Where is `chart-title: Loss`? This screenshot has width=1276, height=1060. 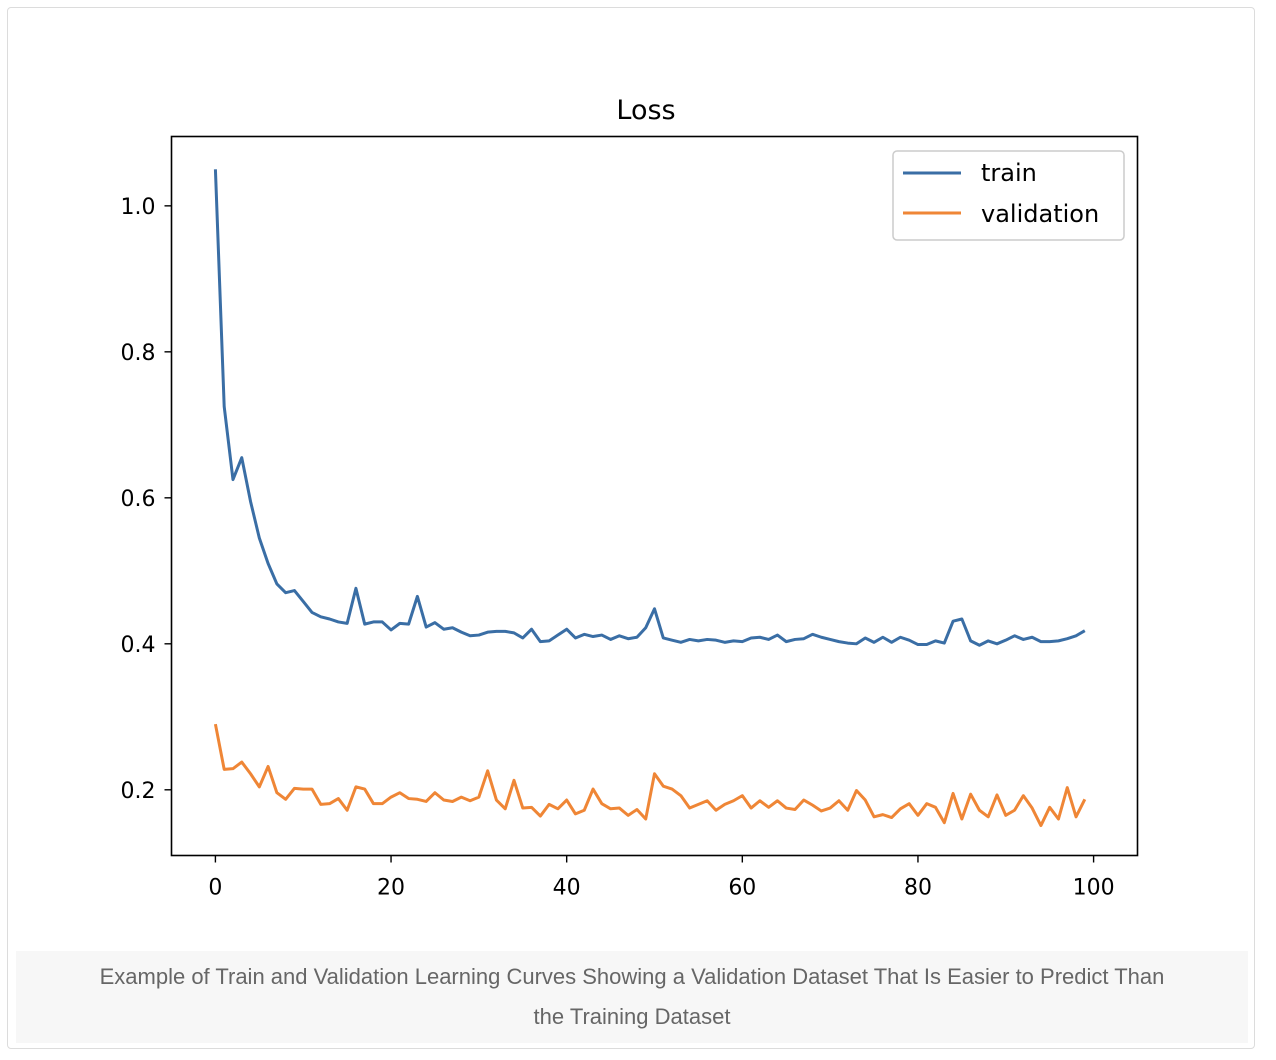
chart-title: Loss is located at coordinates (645, 110).